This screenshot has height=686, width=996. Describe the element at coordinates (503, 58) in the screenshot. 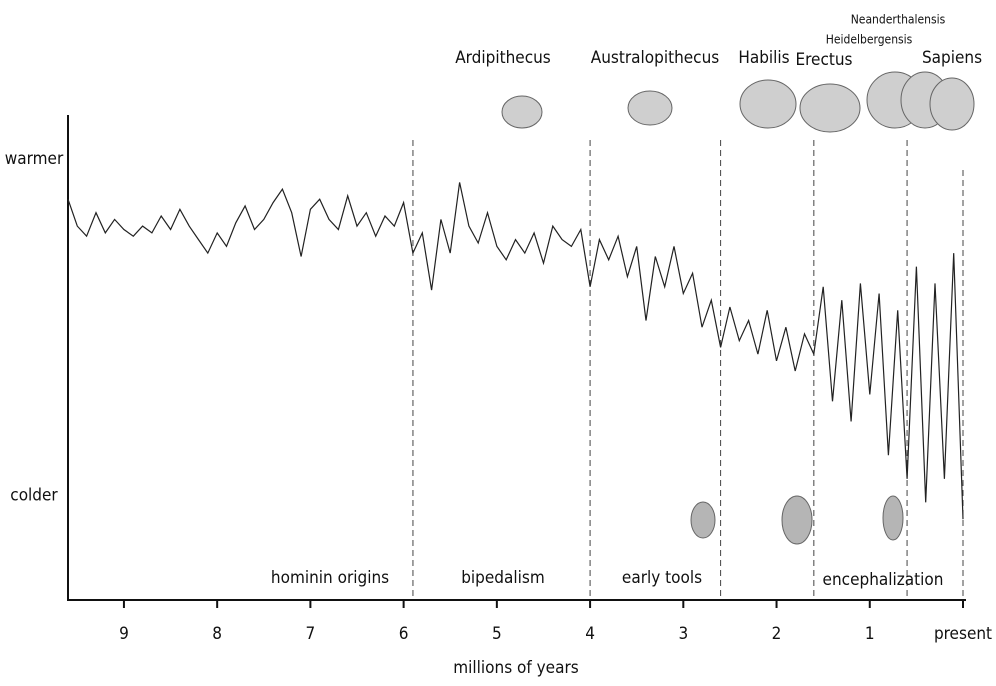

I see `species-label: Ardipithecus` at that location.